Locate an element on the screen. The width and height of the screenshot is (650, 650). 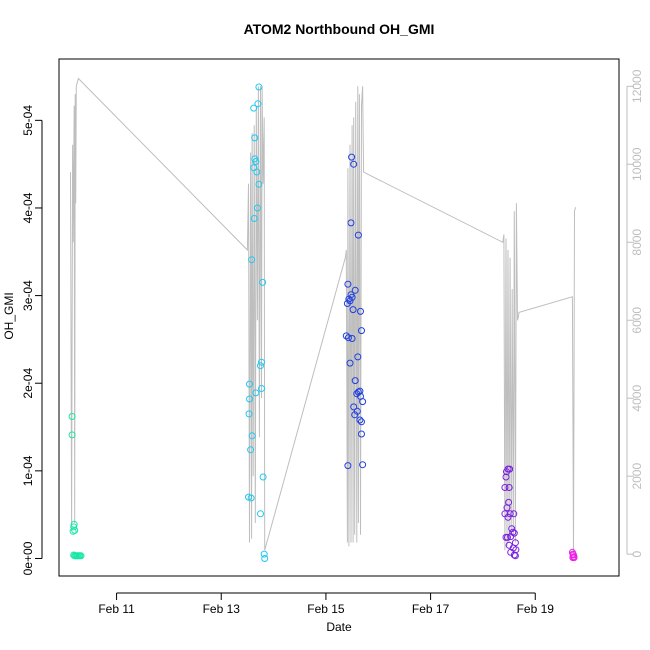
y-axis-label: OH_GMI is located at coordinates (9, 315).